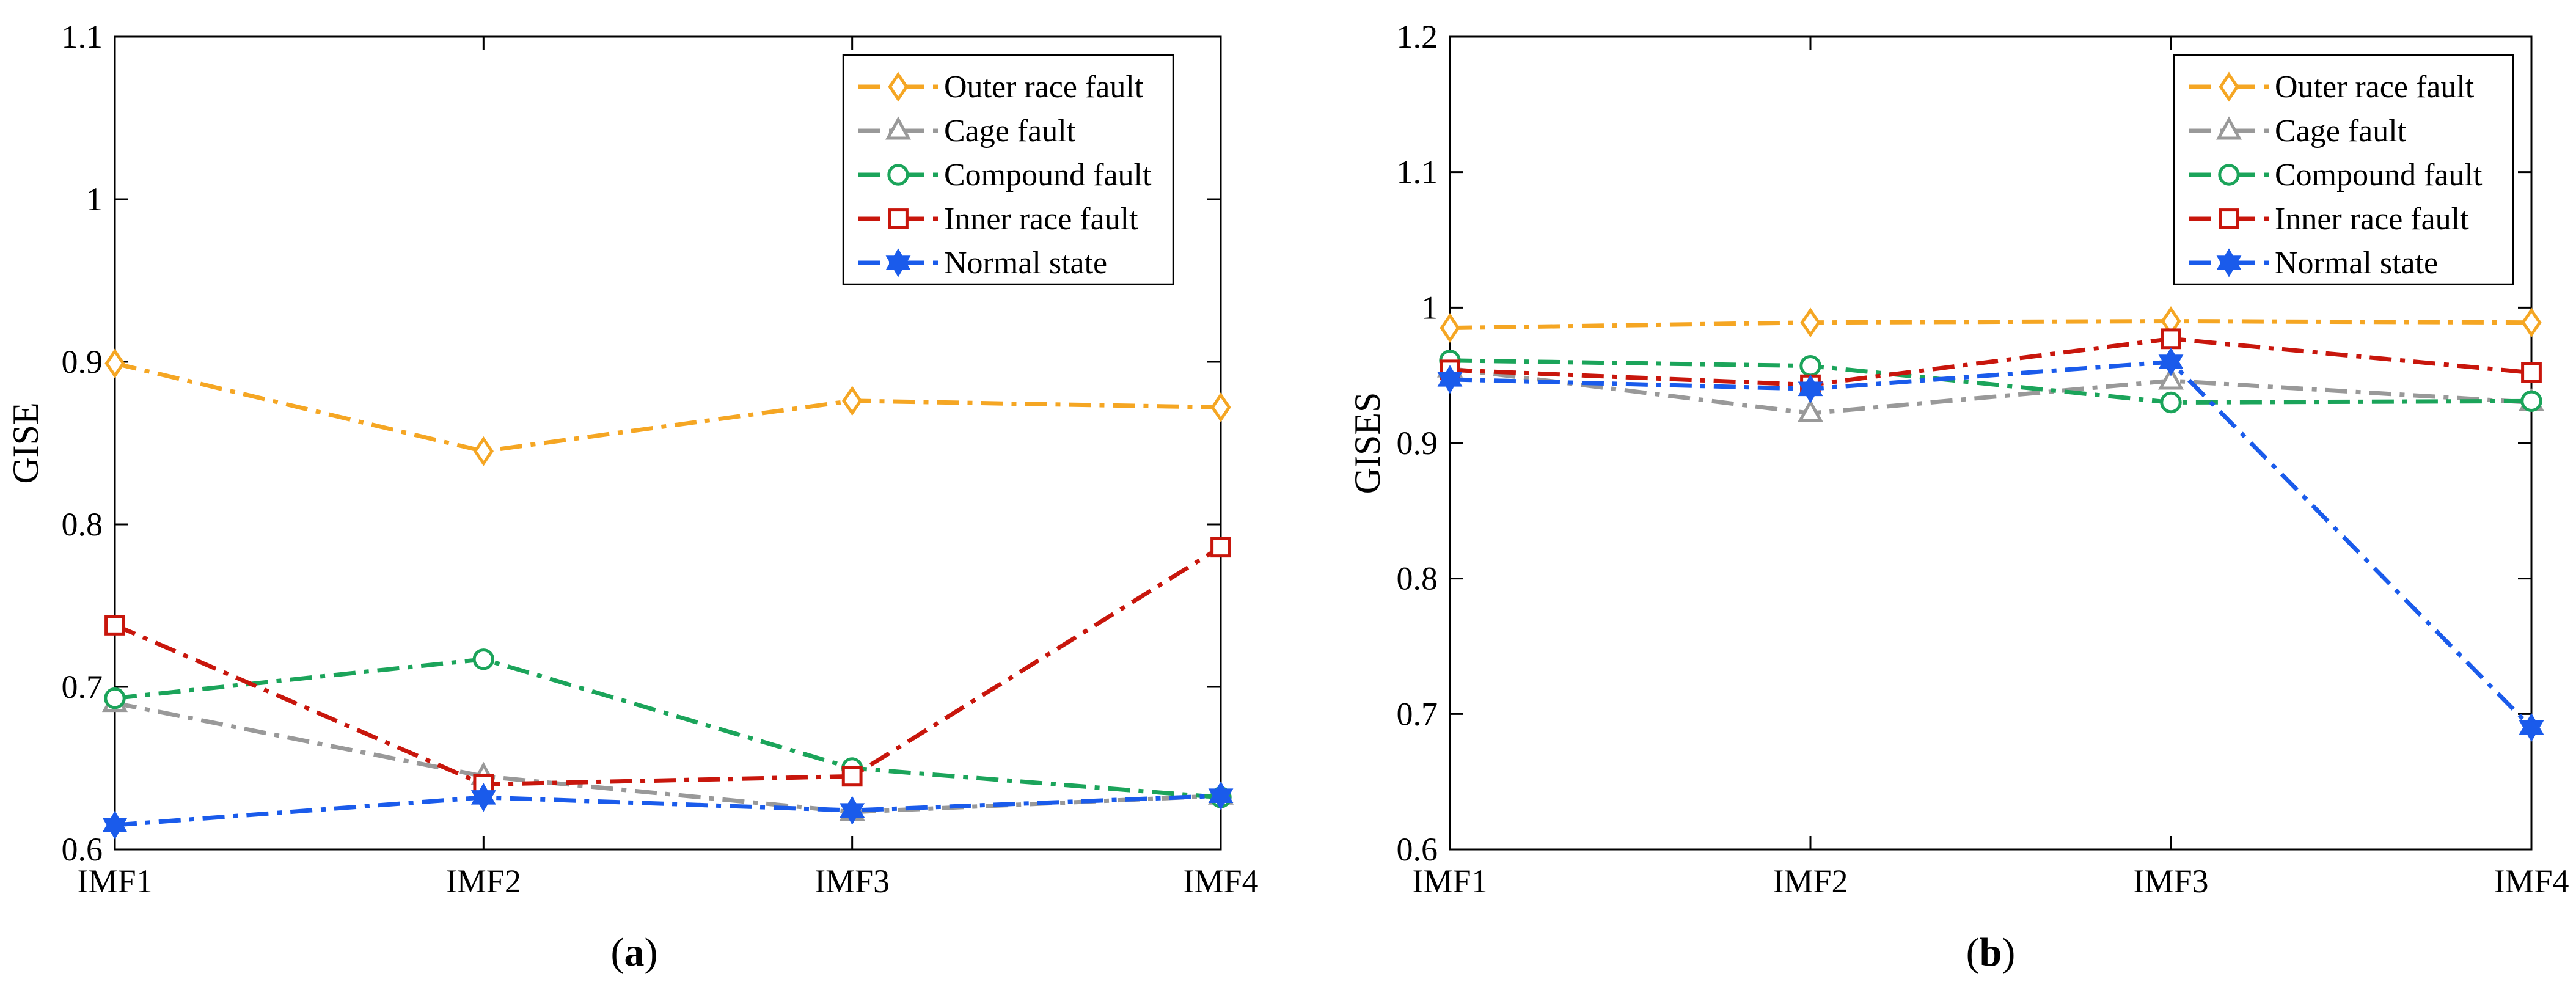  I want to click on legend-marker-cage-fault-a, so click(898, 128).